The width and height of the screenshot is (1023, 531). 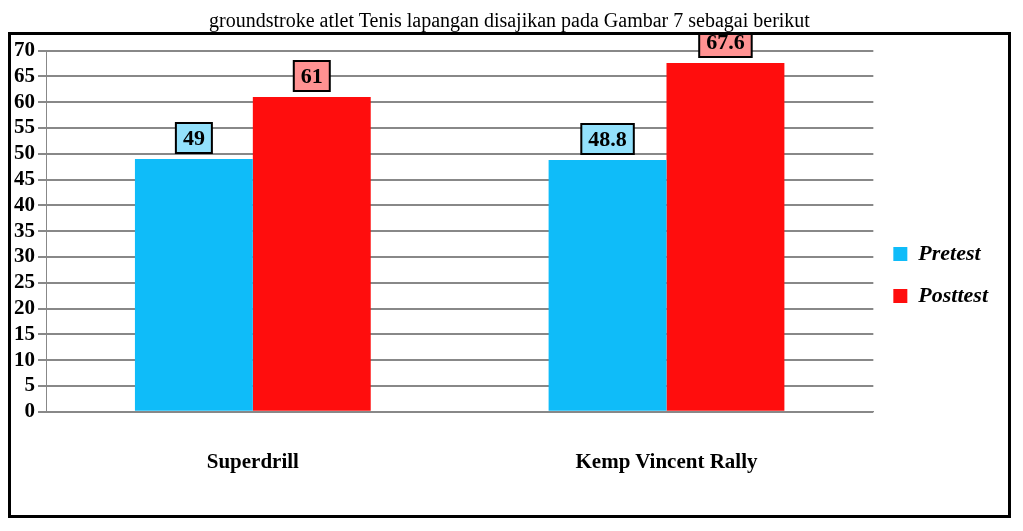 I want to click on data-label: 49, so click(x=193, y=137).